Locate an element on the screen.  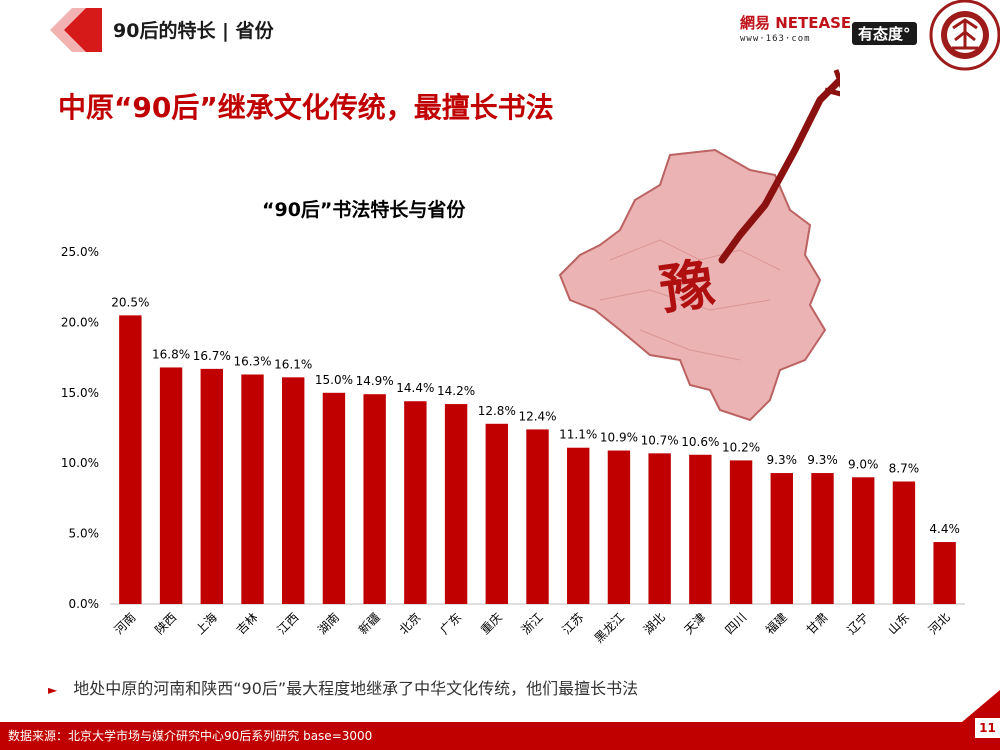
x-tick-label: 广东 is located at coordinates (450, 623).